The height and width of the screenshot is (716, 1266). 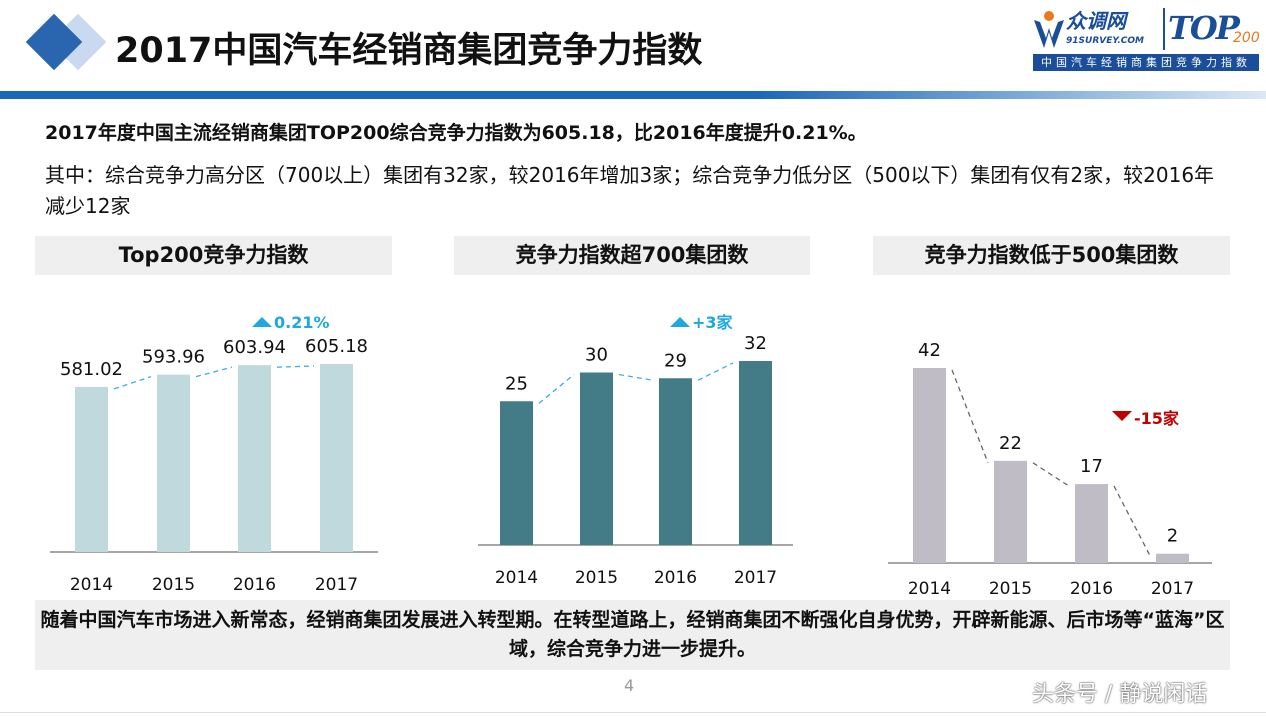 What do you see at coordinates (929, 350) in the screenshot?
I see `data-label: 42` at bounding box center [929, 350].